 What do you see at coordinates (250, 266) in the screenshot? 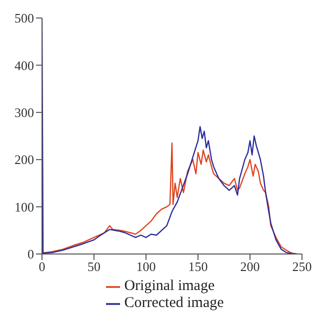
I see `x-tick-label: 200` at bounding box center [250, 266].